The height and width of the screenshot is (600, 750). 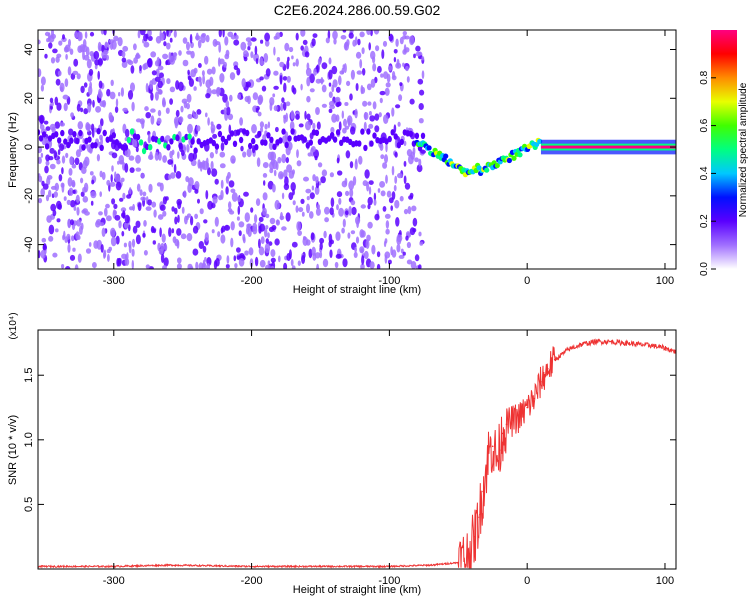 I want to click on spectrogram-ylabel: Frequency (Hz), so click(x=13, y=150).